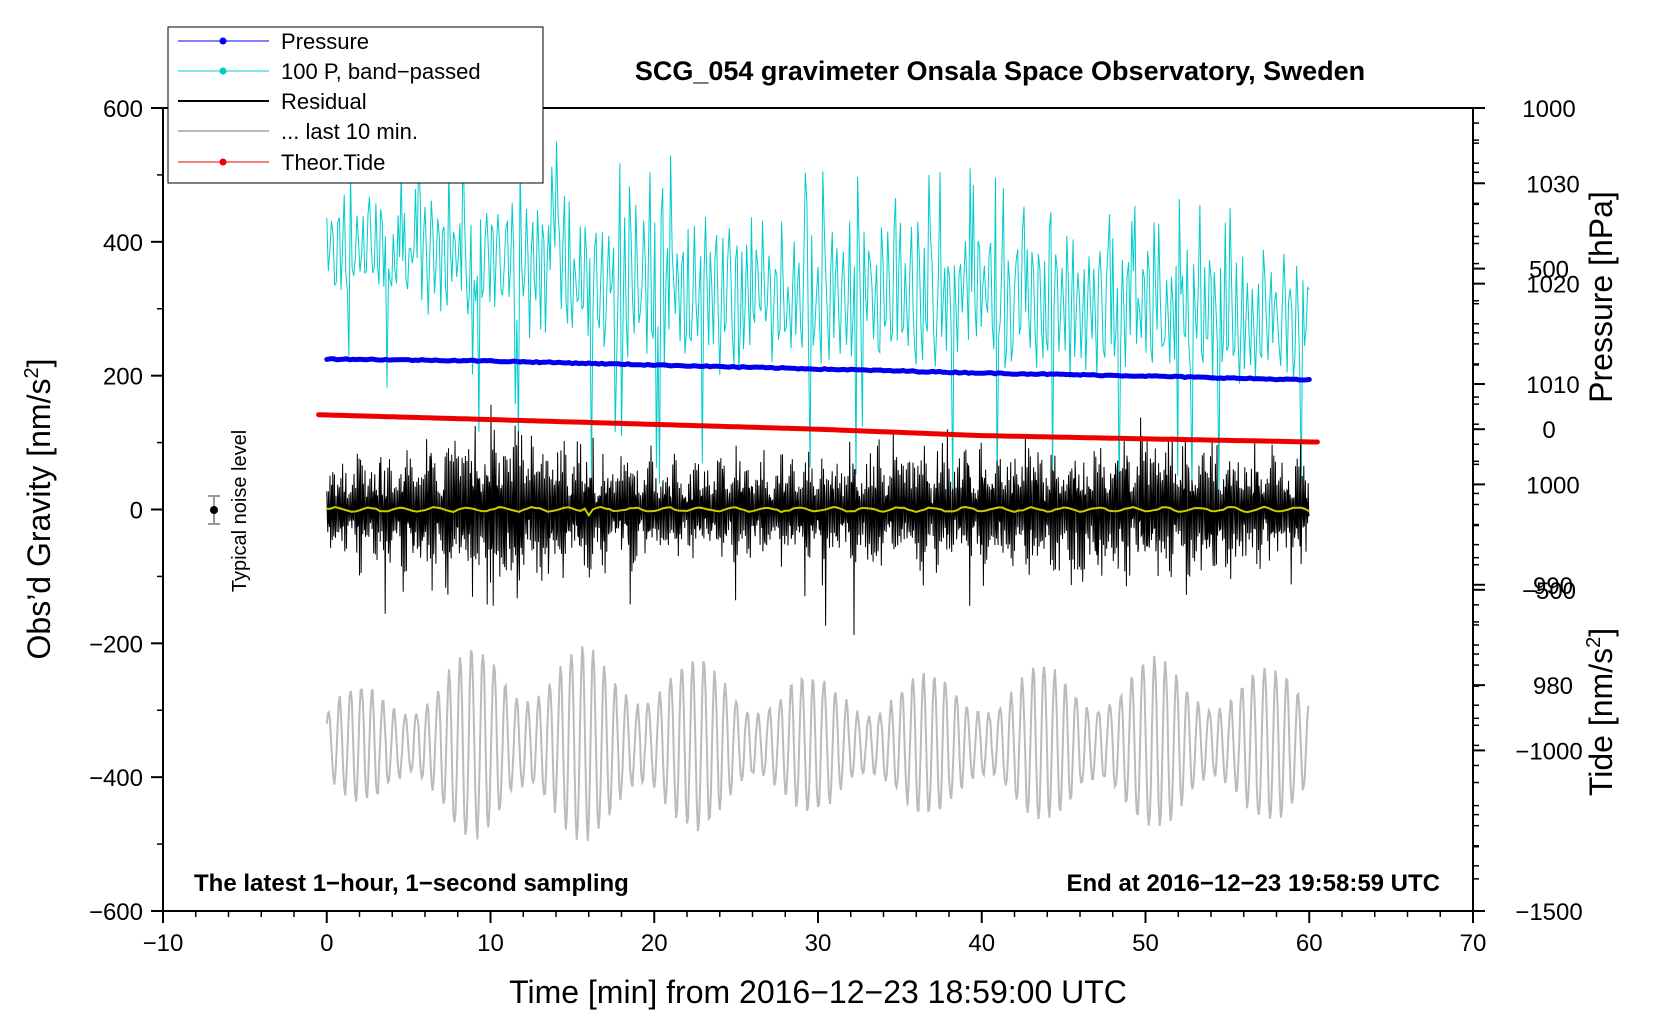  I want to click on legend-box, so click(355, 105).